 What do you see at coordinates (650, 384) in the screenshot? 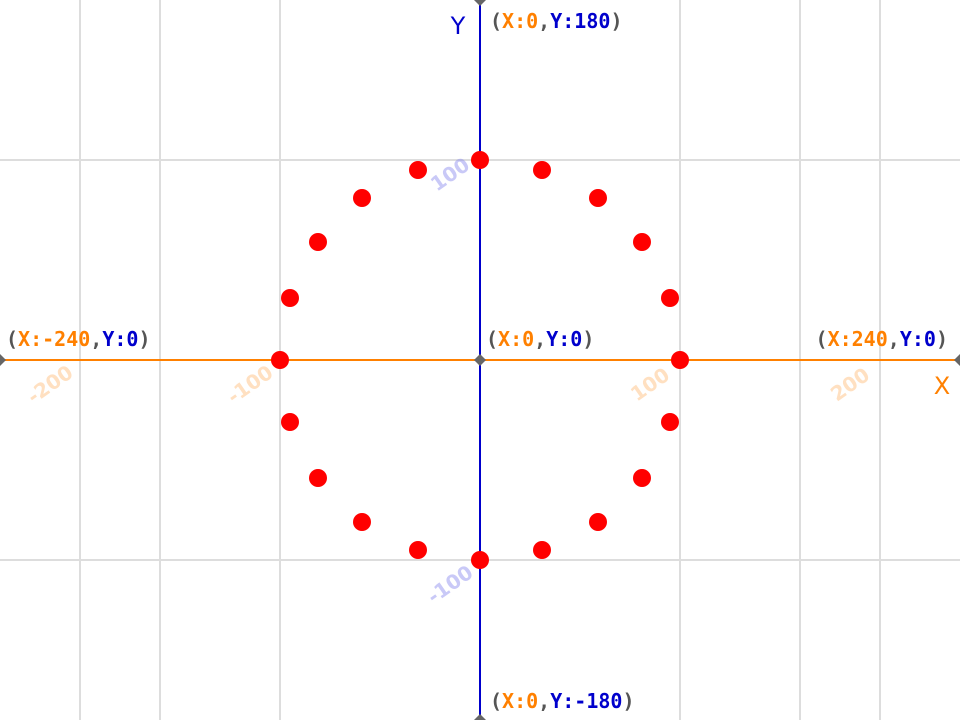
I see `x-tick-label: 100` at bounding box center [650, 384].